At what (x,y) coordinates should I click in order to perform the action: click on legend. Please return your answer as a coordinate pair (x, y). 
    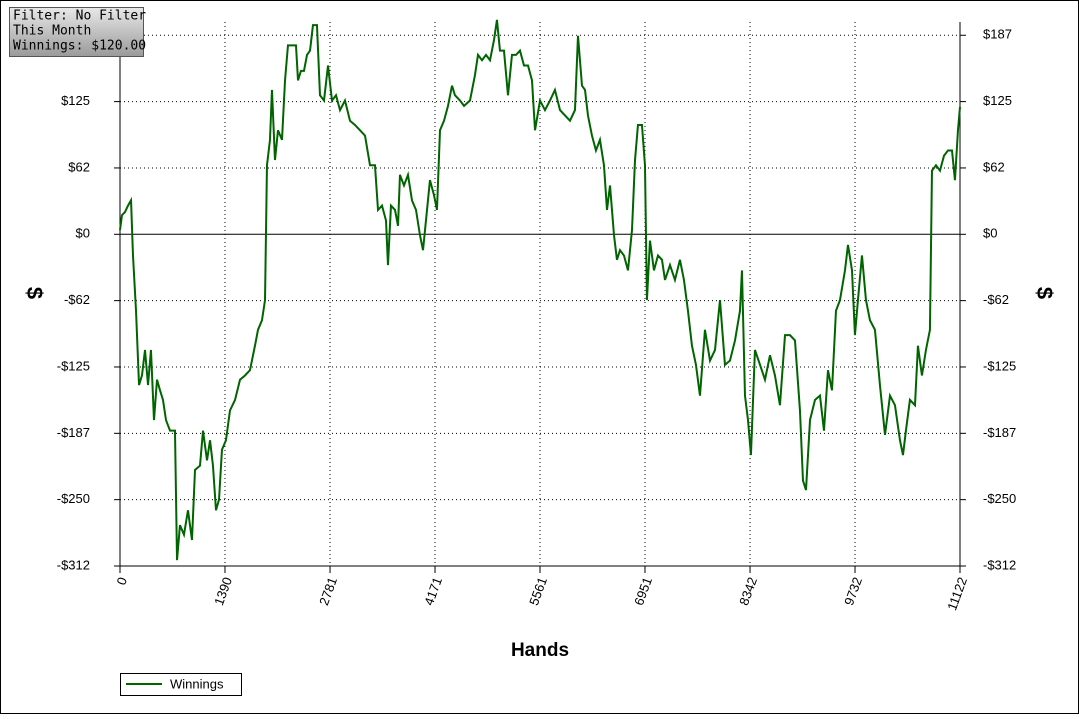
    Looking at the image, I should click on (181, 684).